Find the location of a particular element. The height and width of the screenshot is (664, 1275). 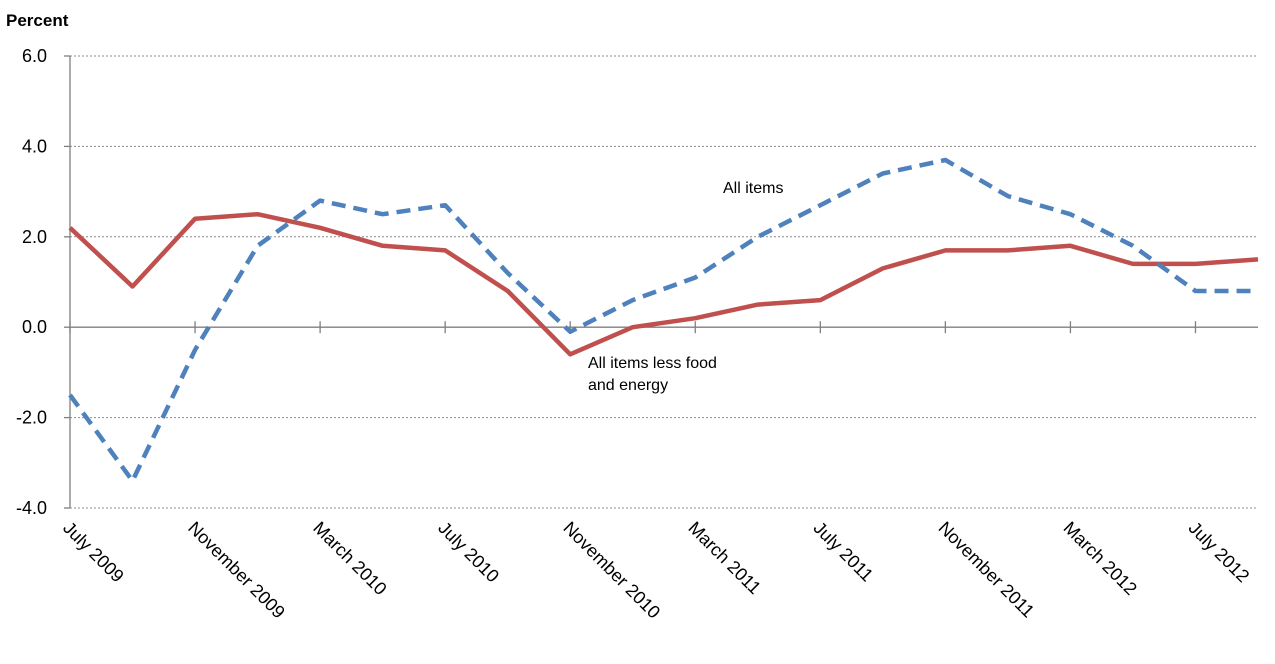

x-tick-label: July 2012 is located at coordinates (1219, 552).